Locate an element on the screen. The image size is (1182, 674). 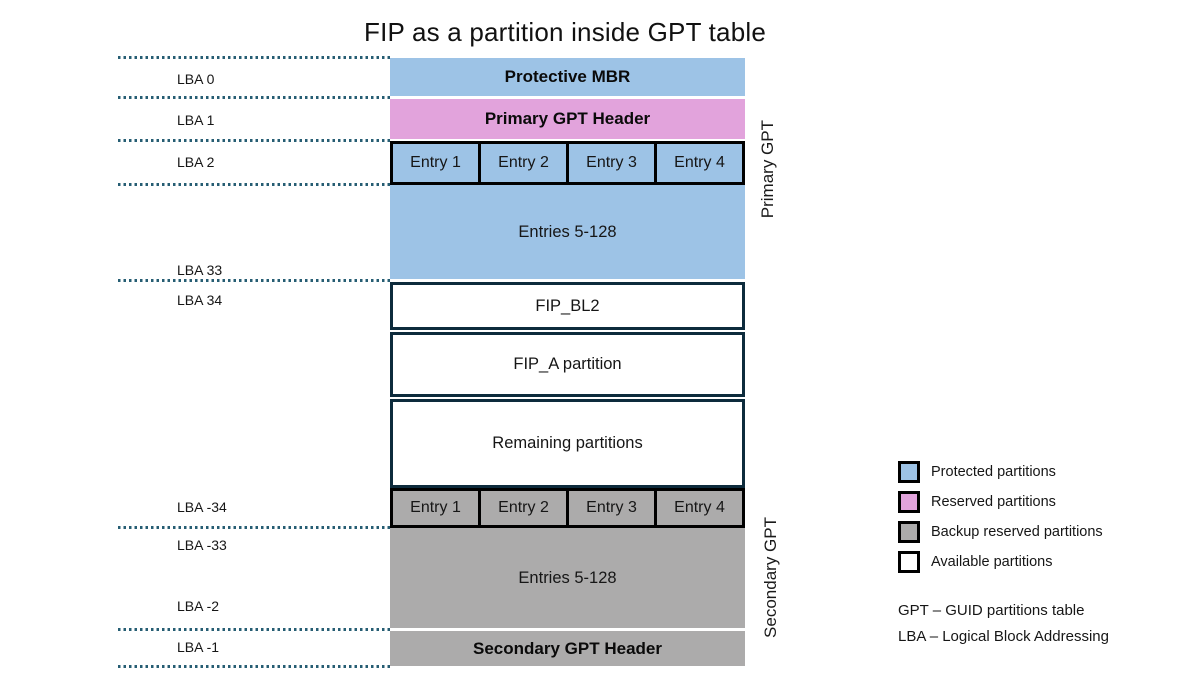
legend-item: Protected partitions is located at coordinates (977, 472).